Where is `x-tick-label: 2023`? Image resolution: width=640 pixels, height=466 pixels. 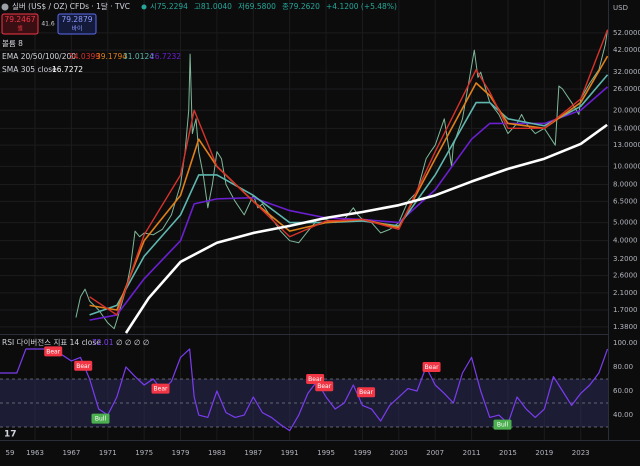
x-tick-label: 2023 is located at coordinates (581, 453).